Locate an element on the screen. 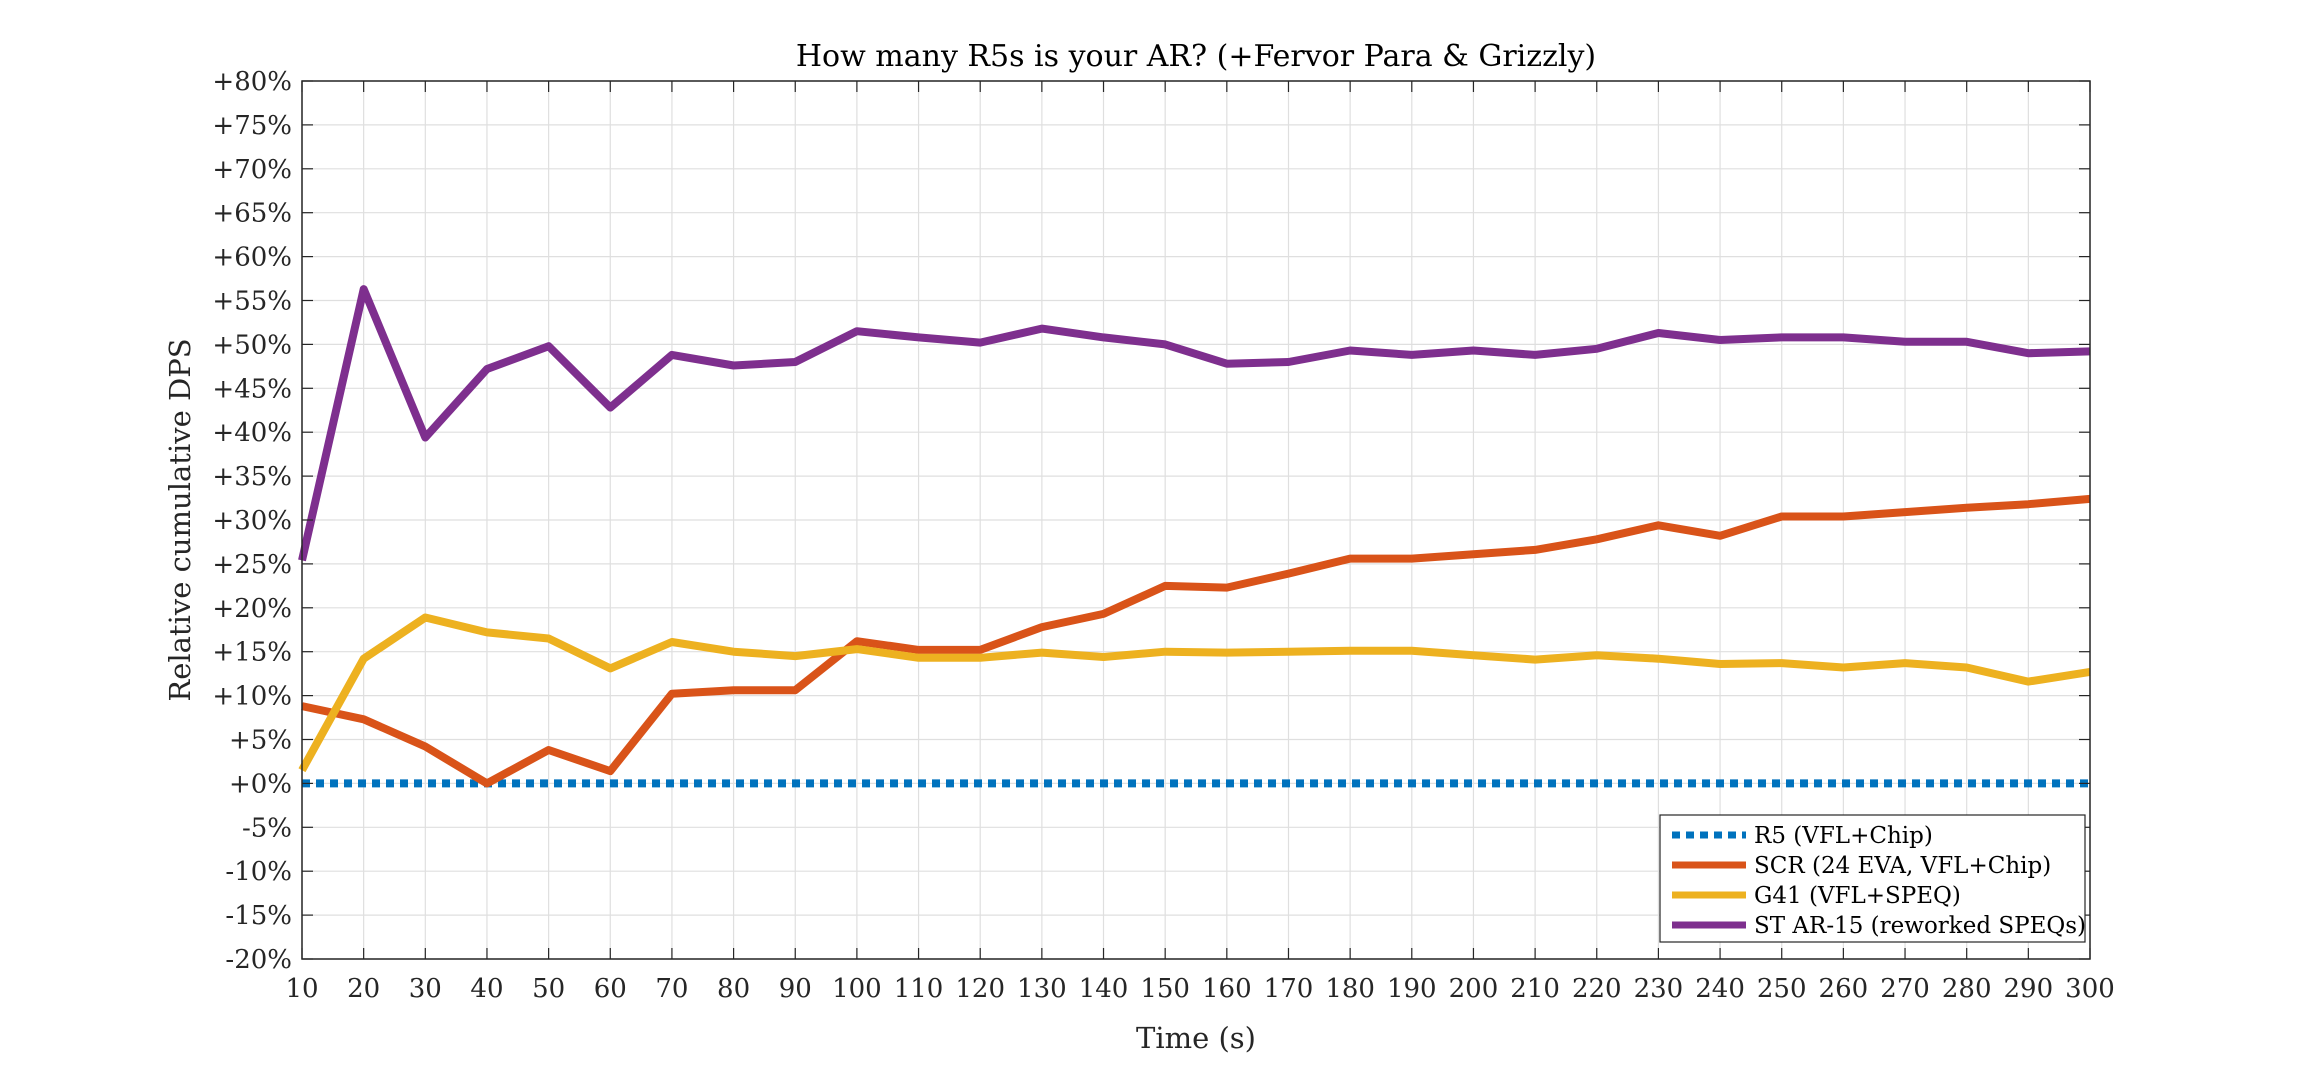  x-tick-label: 160 is located at coordinates (1227, 989).